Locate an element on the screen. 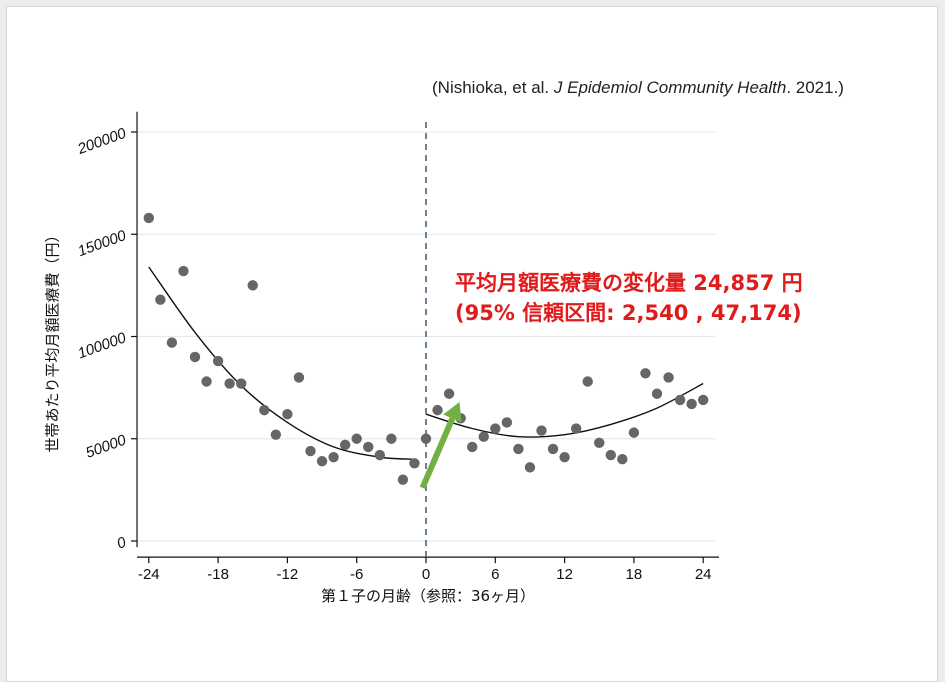 This screenshot has height=682, width=945. effect-annotation-line1: 平均月額医療費の変化量 24,857 円 is located at coordinates (629, 283).